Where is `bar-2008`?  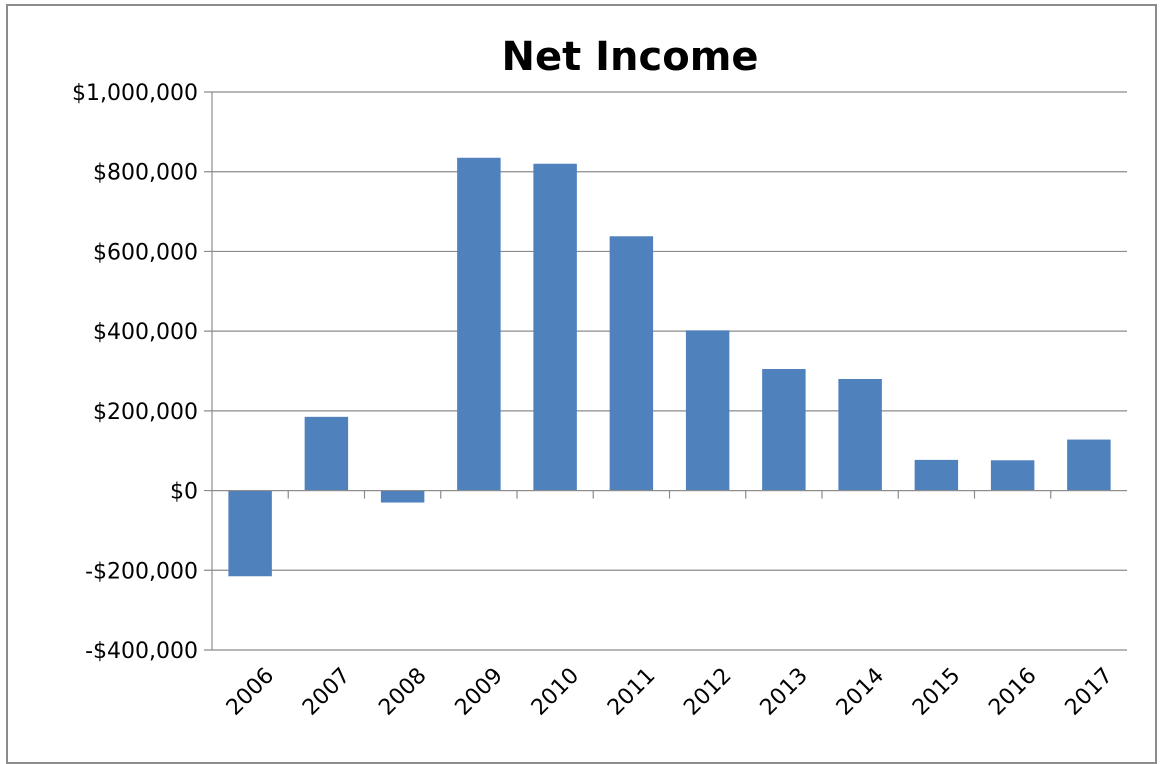 bar-2008 is located at coordinates (402, 497).